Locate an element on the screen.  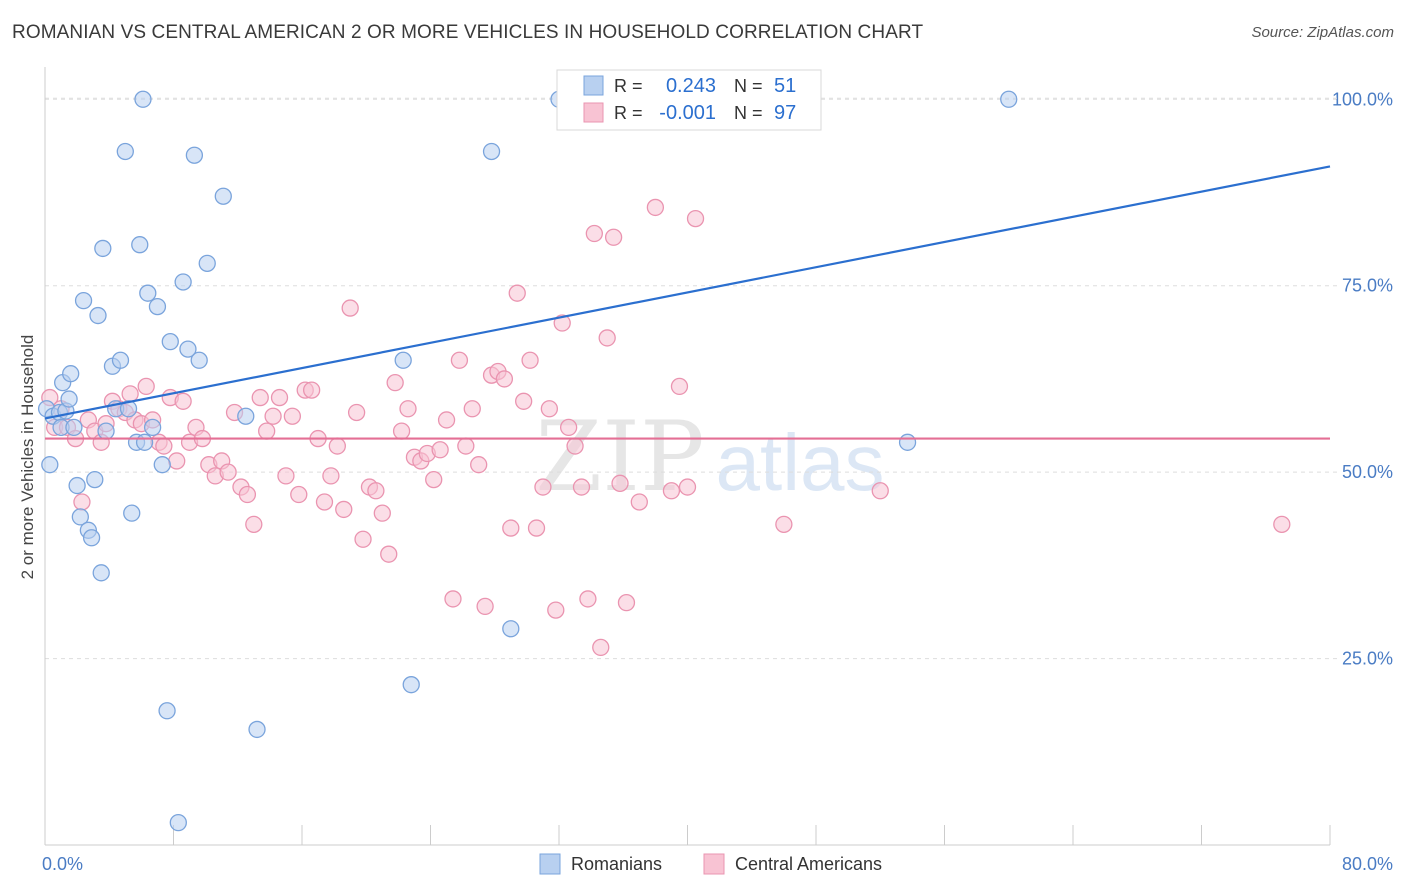
legend-r-label-2: R = is located at coordinates (628, 113).